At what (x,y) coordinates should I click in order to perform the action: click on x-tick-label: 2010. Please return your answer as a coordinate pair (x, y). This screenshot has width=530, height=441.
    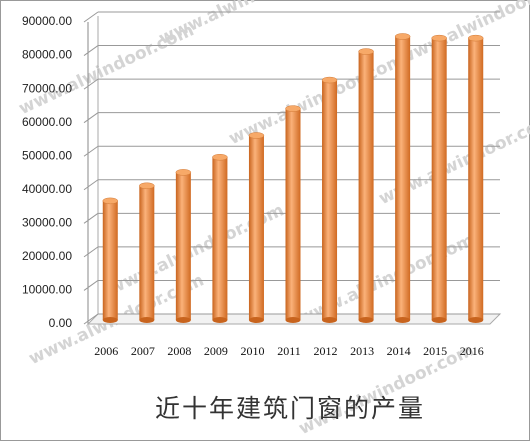
    Looking at the image, I should click on (252, 351).